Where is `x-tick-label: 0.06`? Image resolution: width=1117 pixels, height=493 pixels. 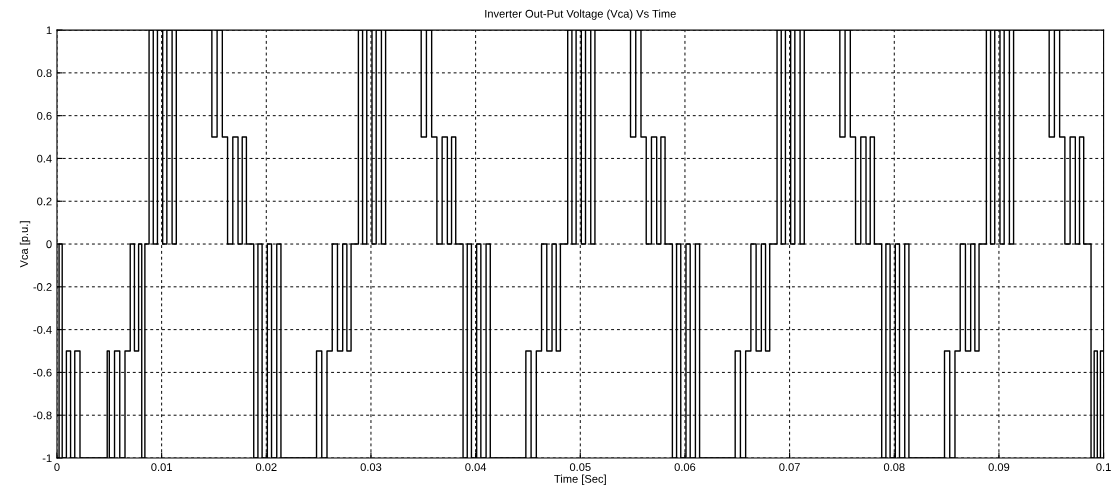
x-tick-label: 0.06 is located at coordinates (685, 467).